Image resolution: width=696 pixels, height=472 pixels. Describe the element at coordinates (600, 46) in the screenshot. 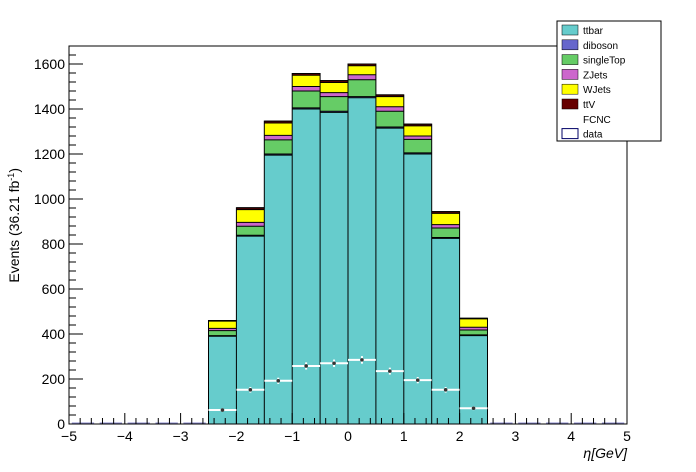

I see `legend-label-diboson: diboson` at that location.